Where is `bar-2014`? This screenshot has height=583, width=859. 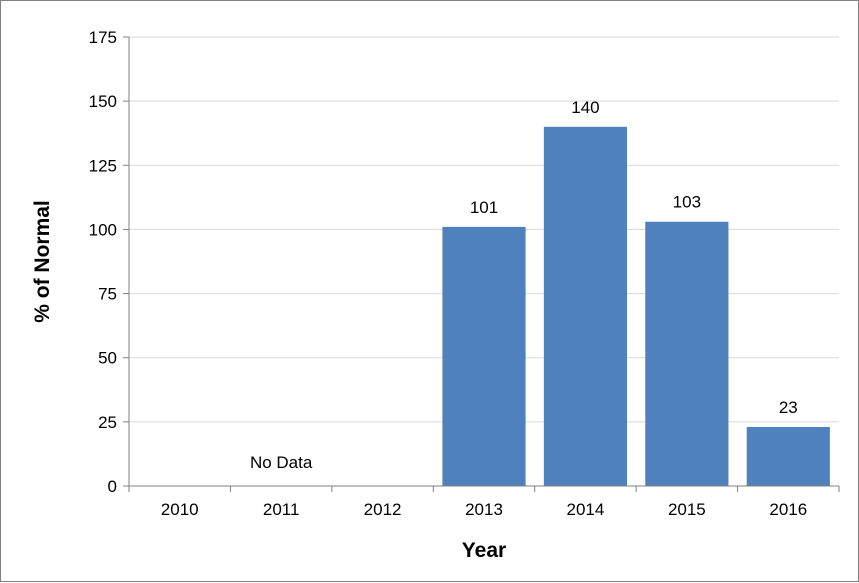 bar-2014 is located at coordinates (585, 306).